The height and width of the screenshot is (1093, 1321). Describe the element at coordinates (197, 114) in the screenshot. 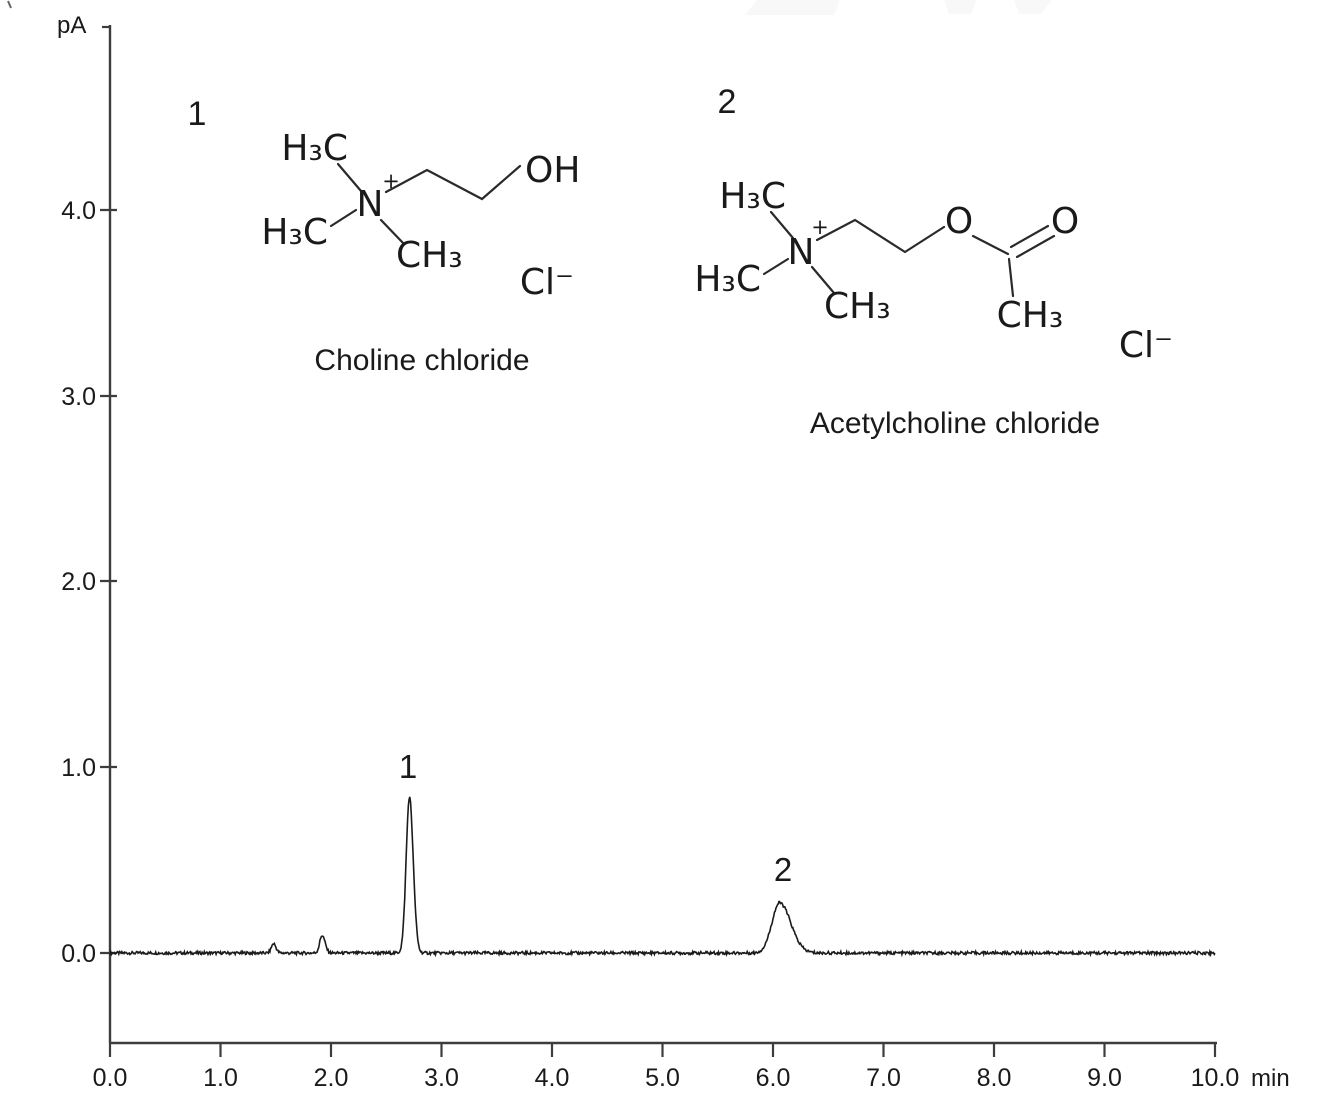

I see `structure-1-number: 1` at that location.